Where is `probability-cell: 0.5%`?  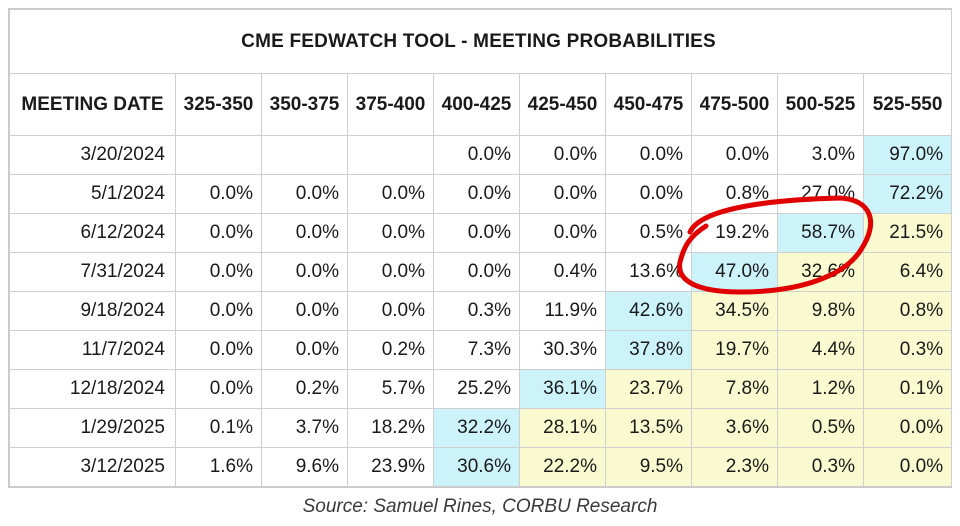 probability-cell: 0.5% is located at coordinates (820, 428).